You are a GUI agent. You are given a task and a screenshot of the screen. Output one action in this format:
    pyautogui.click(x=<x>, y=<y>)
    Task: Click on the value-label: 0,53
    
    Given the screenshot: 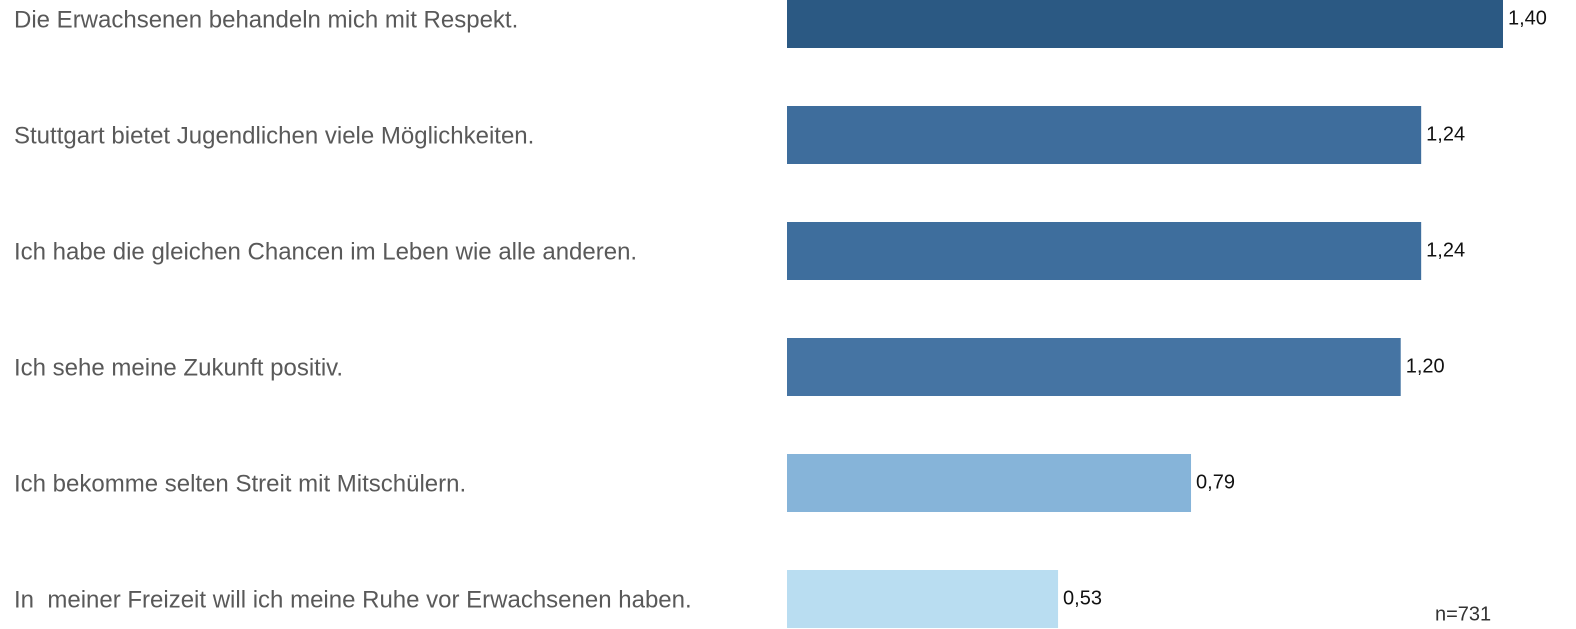 What is the action you would take?
    pyautogui.click(x=1082, y=598)
    